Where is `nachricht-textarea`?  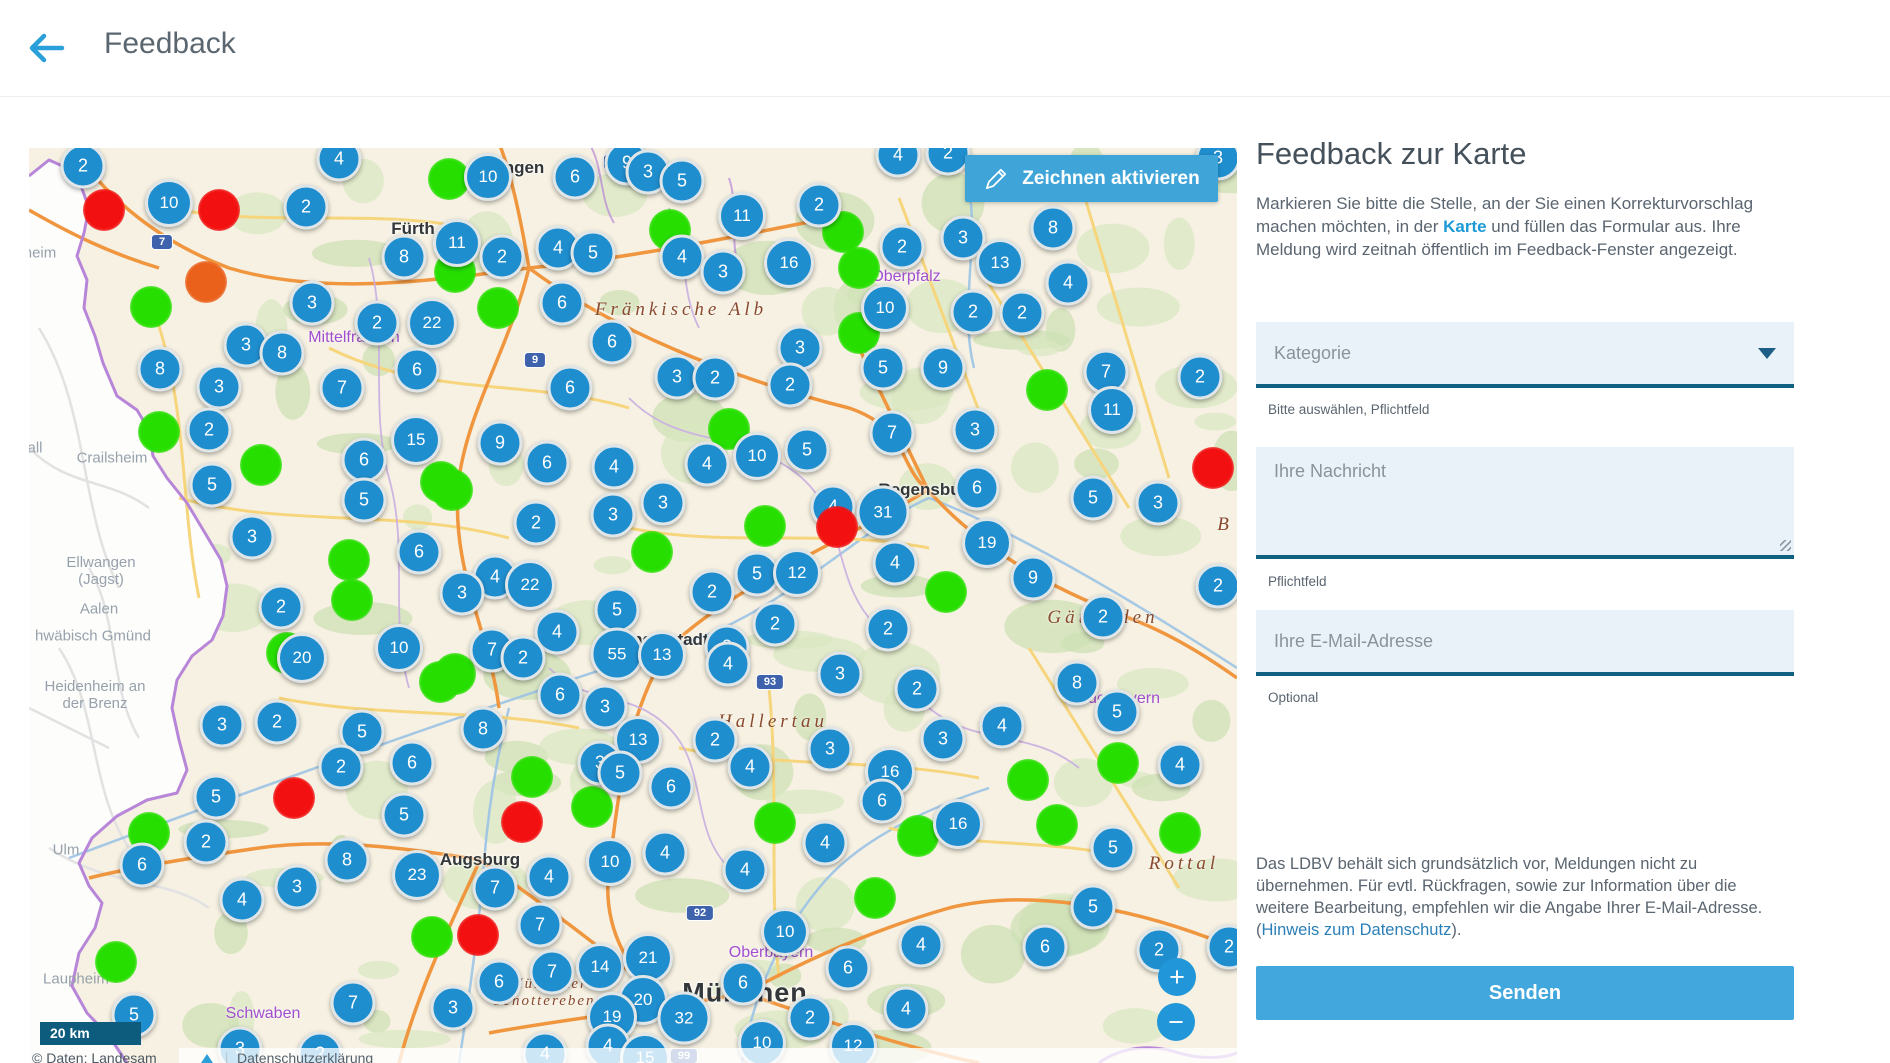 nachricht-textarea is located at coordinates (1525, 503).